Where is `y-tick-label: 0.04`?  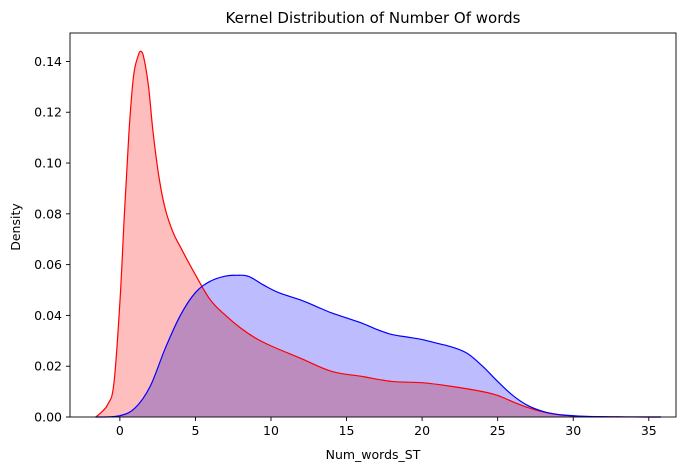 y-tick-label: 0.04 is located at coordinates (48, 315).